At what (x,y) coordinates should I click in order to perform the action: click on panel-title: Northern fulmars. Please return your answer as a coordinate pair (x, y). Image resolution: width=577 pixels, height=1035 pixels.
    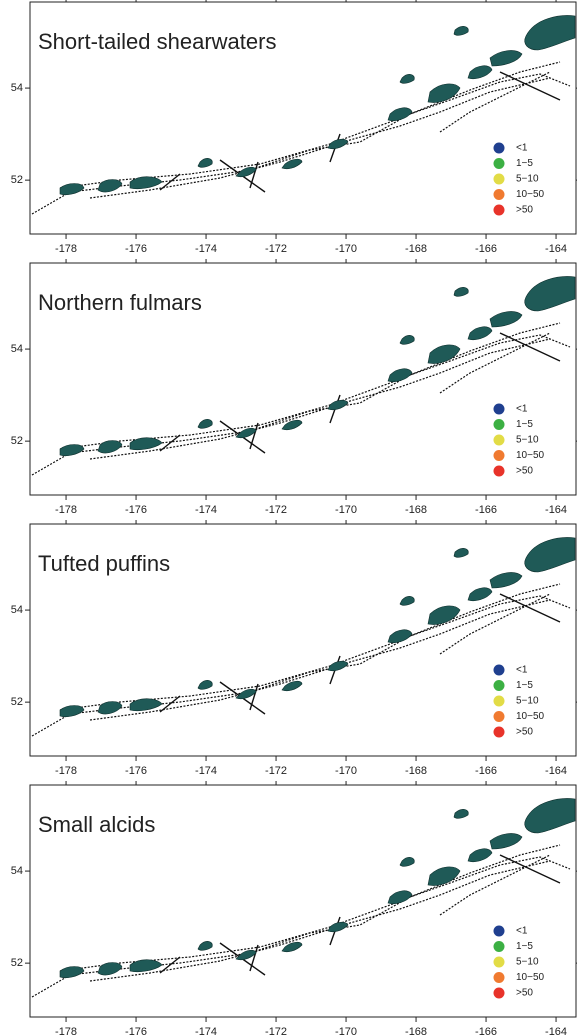
    Looking at the image, I should click on (120, 302).